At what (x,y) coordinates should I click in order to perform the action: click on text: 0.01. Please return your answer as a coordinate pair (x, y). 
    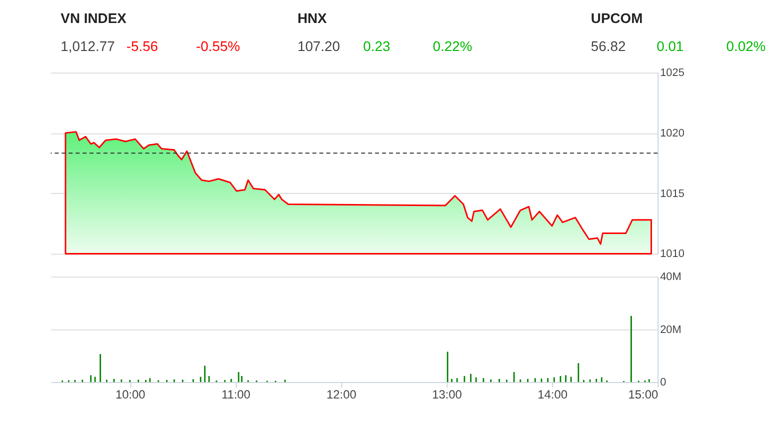
    Looking at the image, I should click on (670, 46).